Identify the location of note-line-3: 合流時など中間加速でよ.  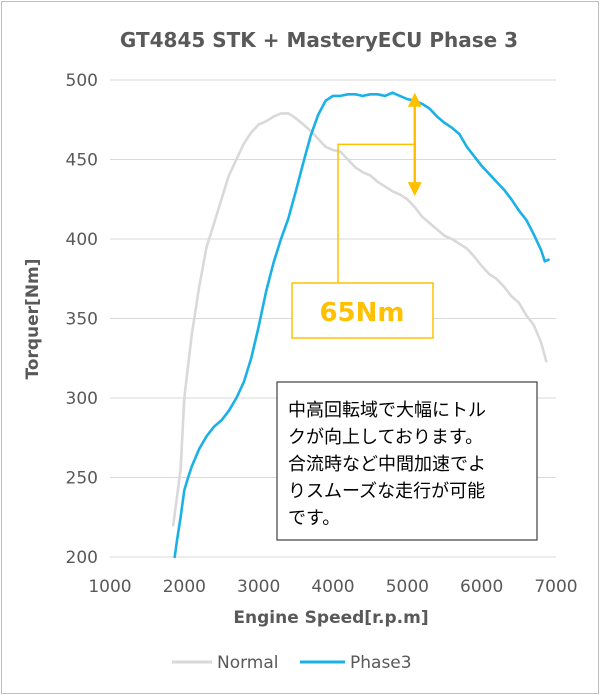
(387, 464).